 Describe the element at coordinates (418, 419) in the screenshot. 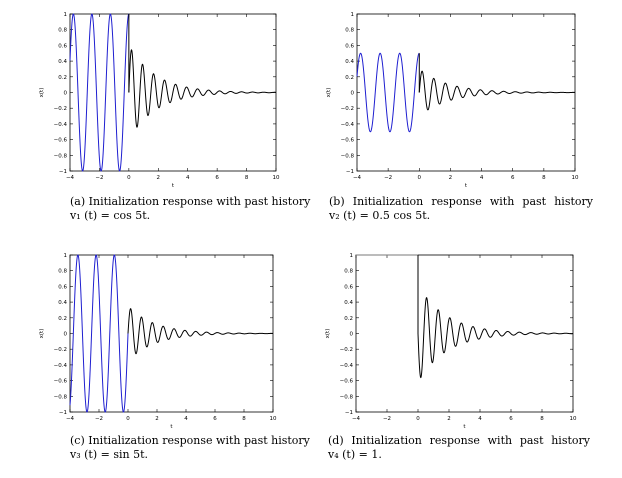

I see `chart-d-xtick-label: 0` at that location.